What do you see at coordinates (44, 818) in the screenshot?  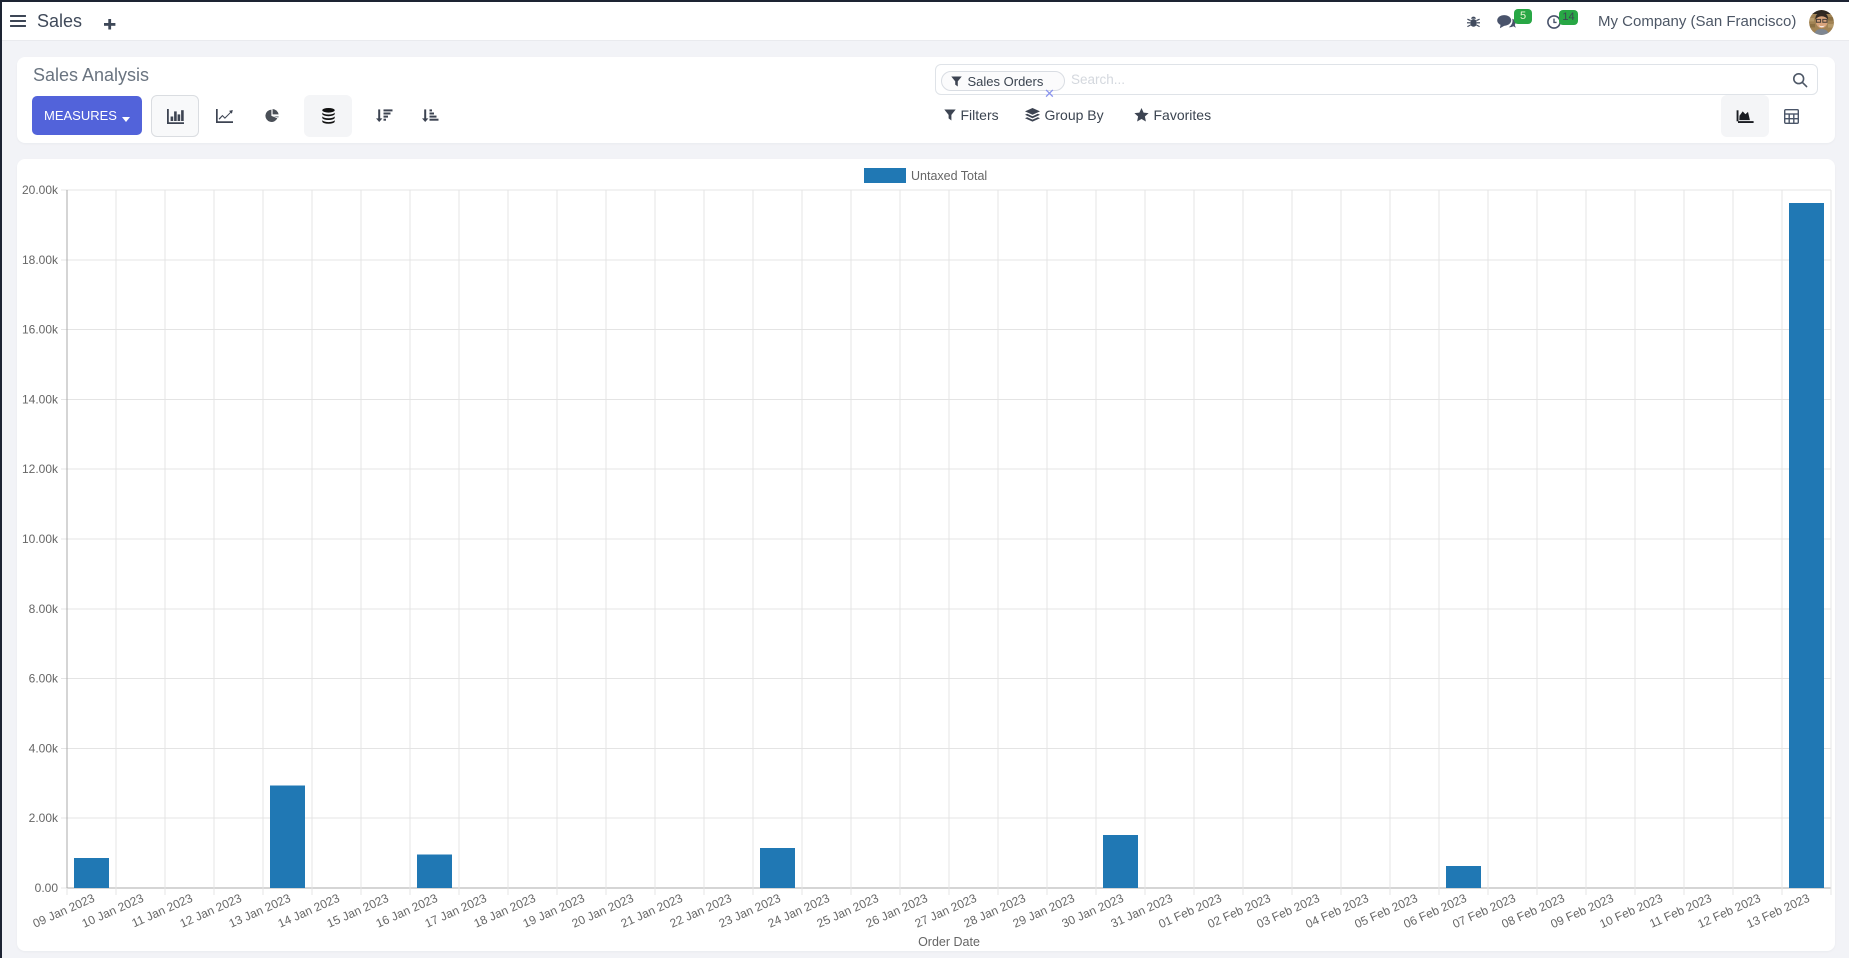 I see `svg-text: 2.00k` at bounding box center [44, 818].